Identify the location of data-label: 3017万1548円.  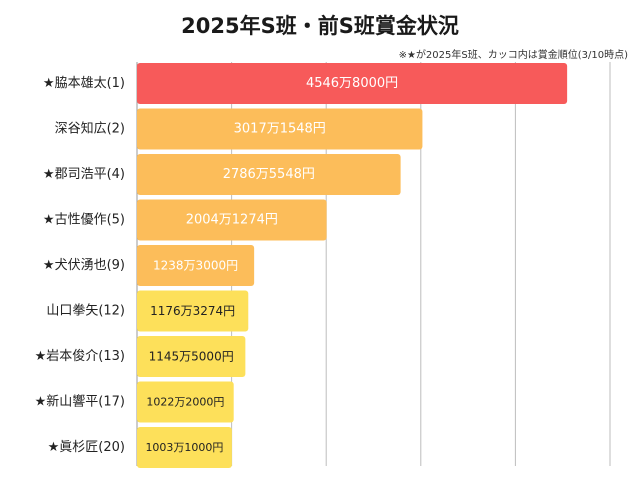
(280, 129).